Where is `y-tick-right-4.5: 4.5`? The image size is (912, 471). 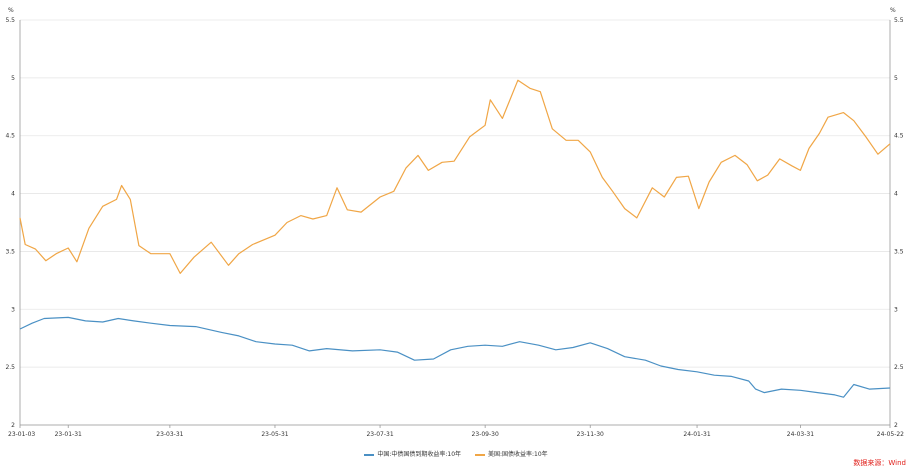
y-tick-right-4.5: 4.5 is located at coordinates (899, 136).